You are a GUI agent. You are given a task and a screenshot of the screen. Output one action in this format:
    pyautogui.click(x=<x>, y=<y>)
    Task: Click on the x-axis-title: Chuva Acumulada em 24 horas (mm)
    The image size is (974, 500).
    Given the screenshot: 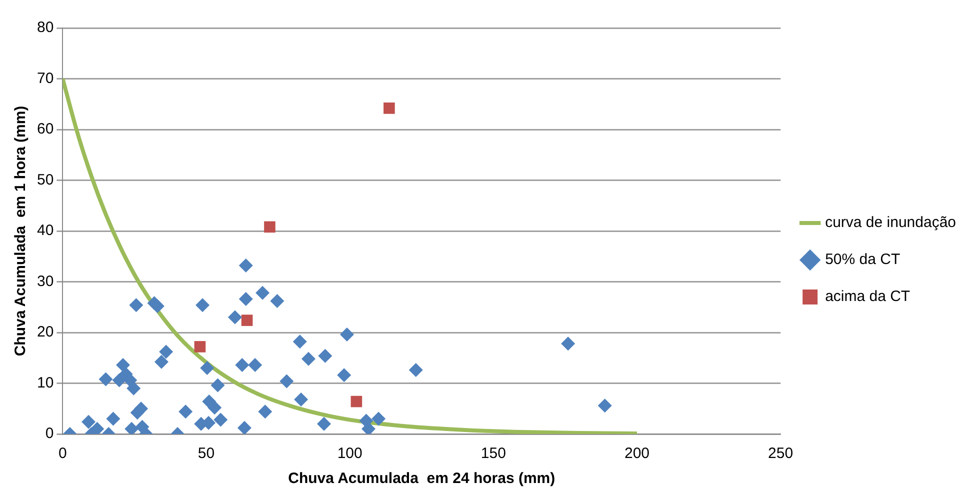 What is the action you would take?
    pyautogui.click(x=422, y=479)
    